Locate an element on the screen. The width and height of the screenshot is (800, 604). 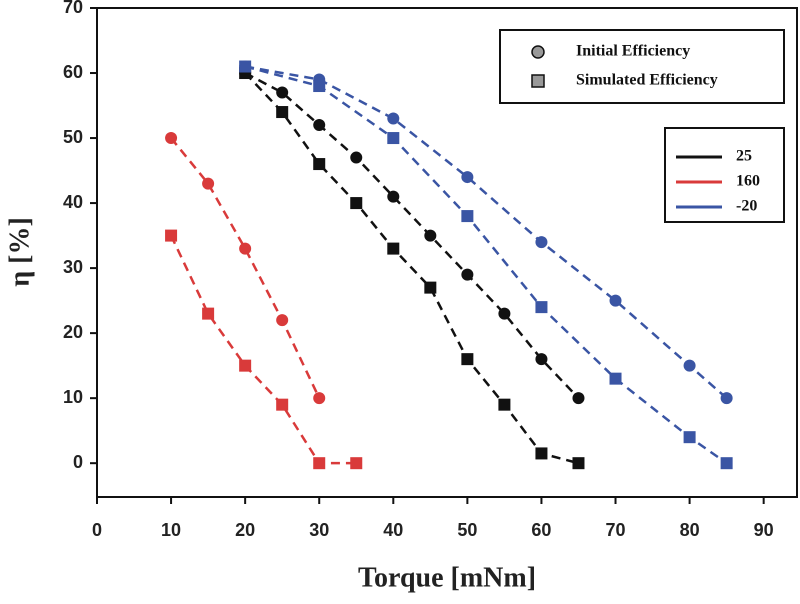
x-tick-label: 90 is located at coordinates (764, 530).